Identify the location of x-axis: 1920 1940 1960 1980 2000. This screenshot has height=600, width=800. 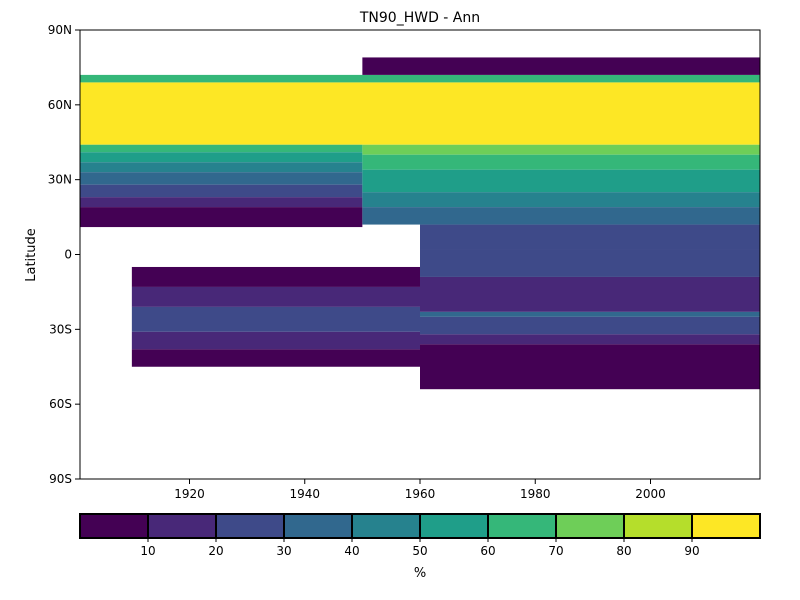
(420, 490).